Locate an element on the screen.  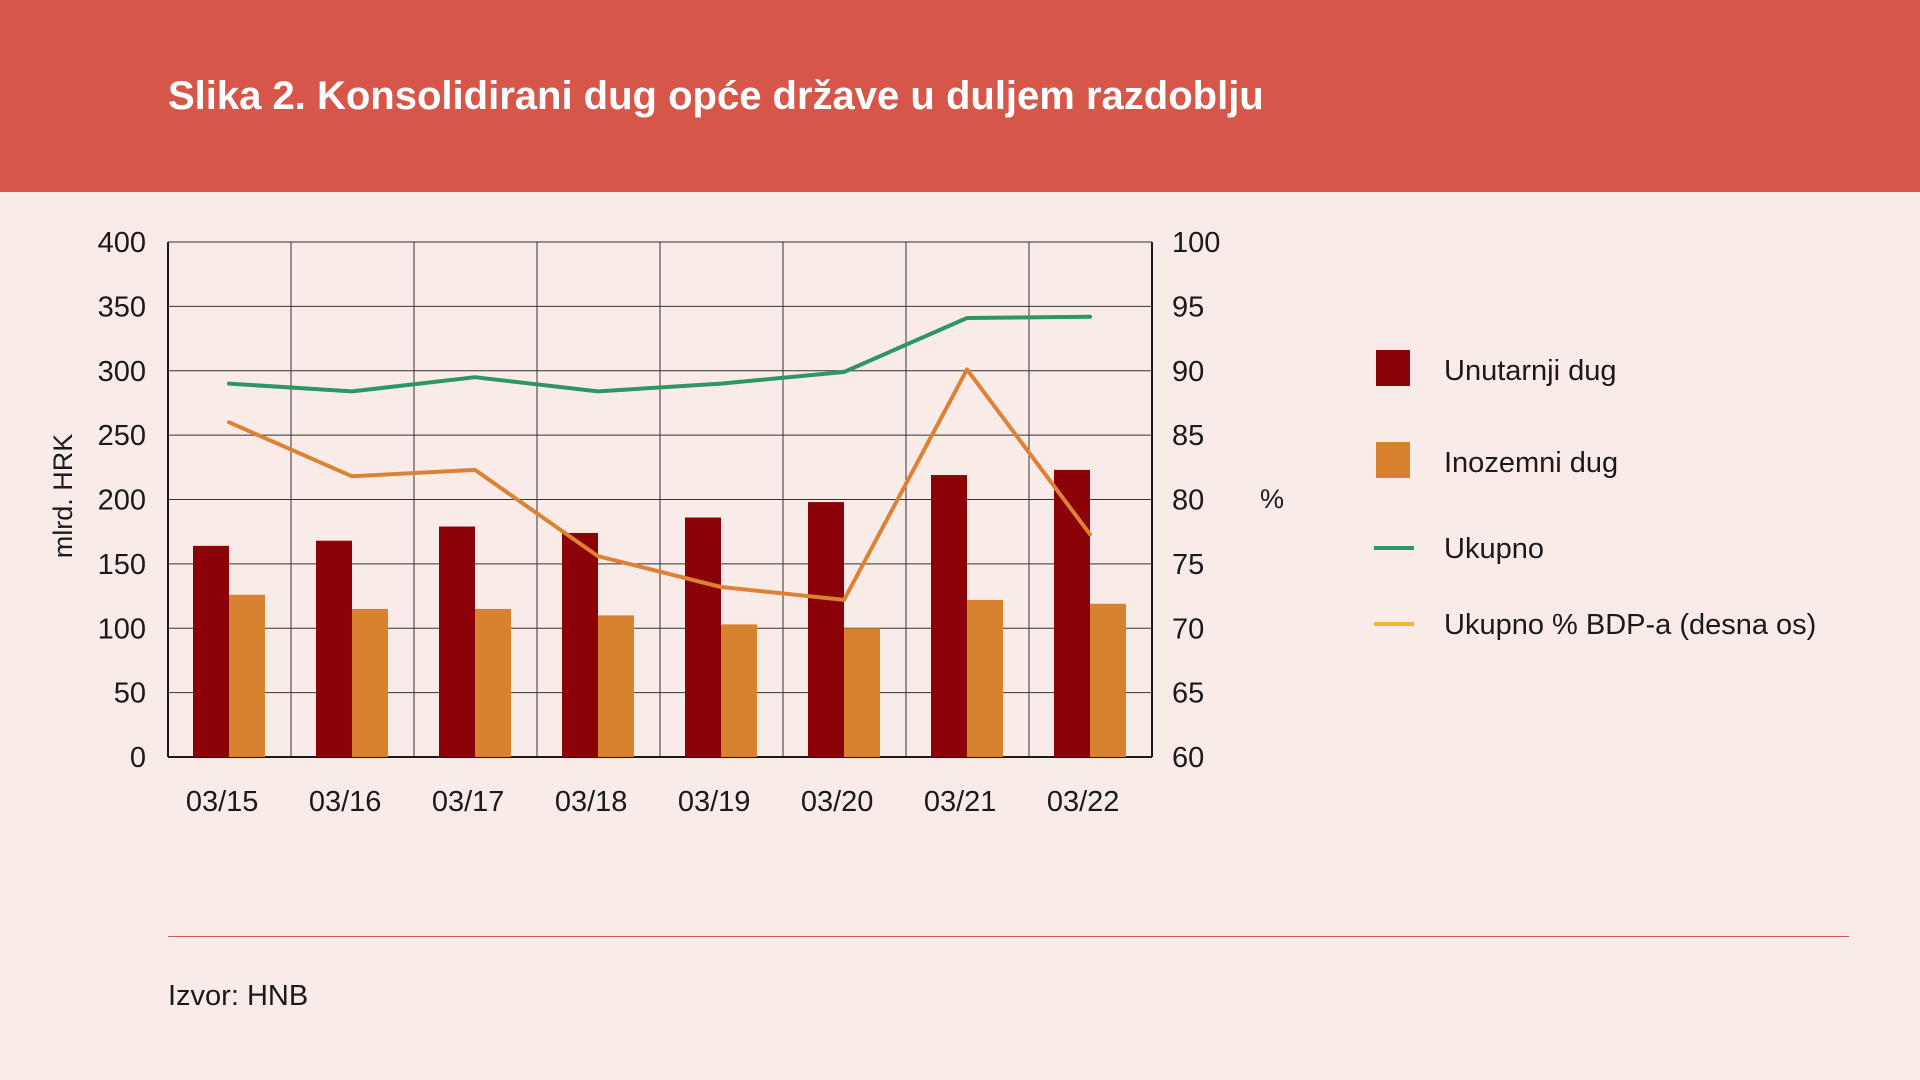
y-tick-left: 400 is located at coordinates (122, 243).